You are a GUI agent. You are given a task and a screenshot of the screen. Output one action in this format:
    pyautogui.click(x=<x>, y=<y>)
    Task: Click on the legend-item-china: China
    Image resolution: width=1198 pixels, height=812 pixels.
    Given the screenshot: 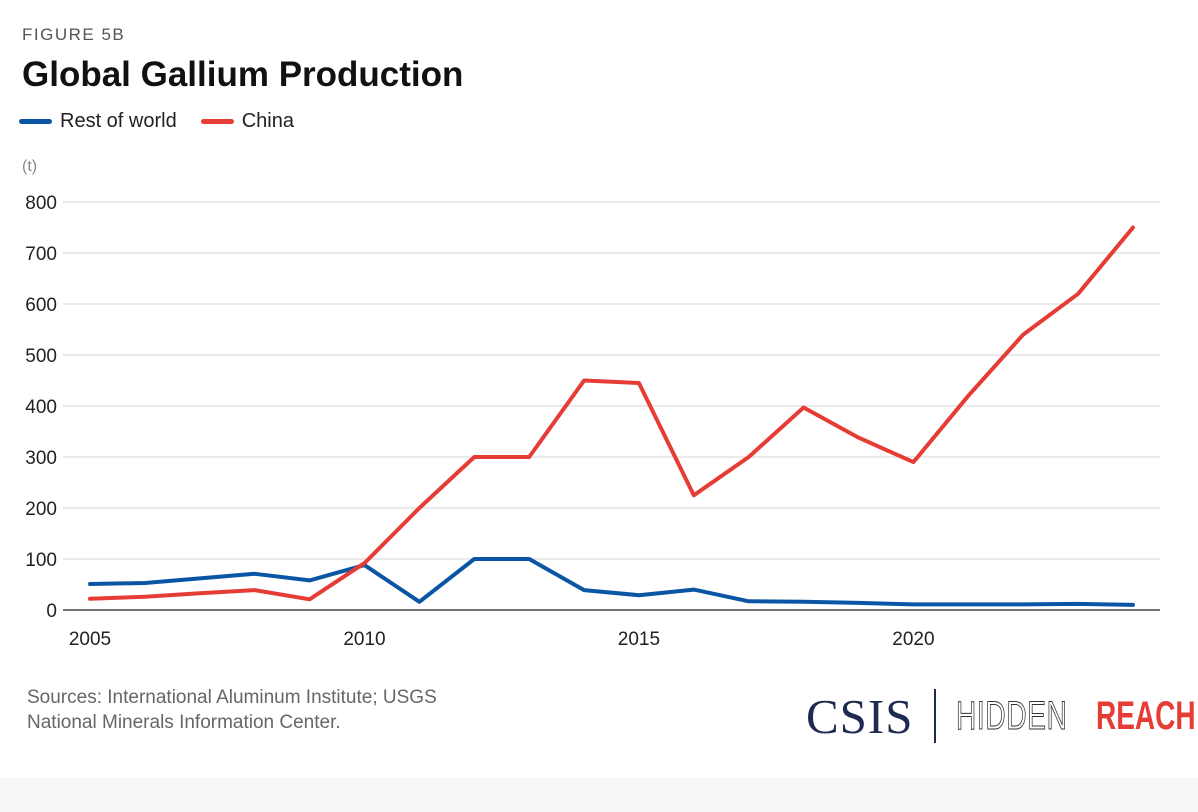 What is the action you would take?
    pyautogui.click(x=247, y=121)
    